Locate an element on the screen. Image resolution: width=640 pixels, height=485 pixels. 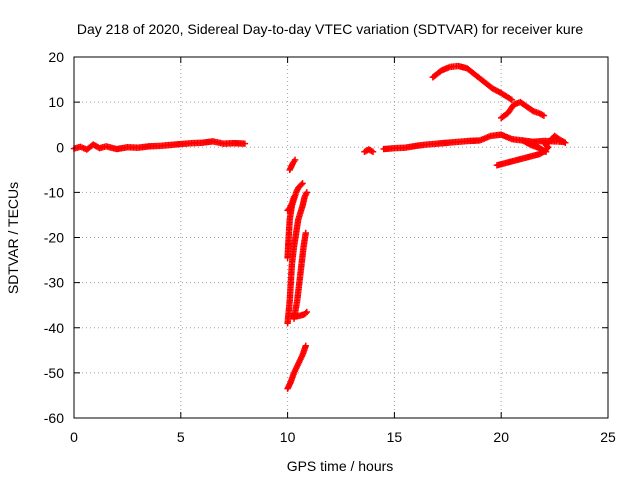
y-tick-label: 0 is located at coordinates (60, 147).